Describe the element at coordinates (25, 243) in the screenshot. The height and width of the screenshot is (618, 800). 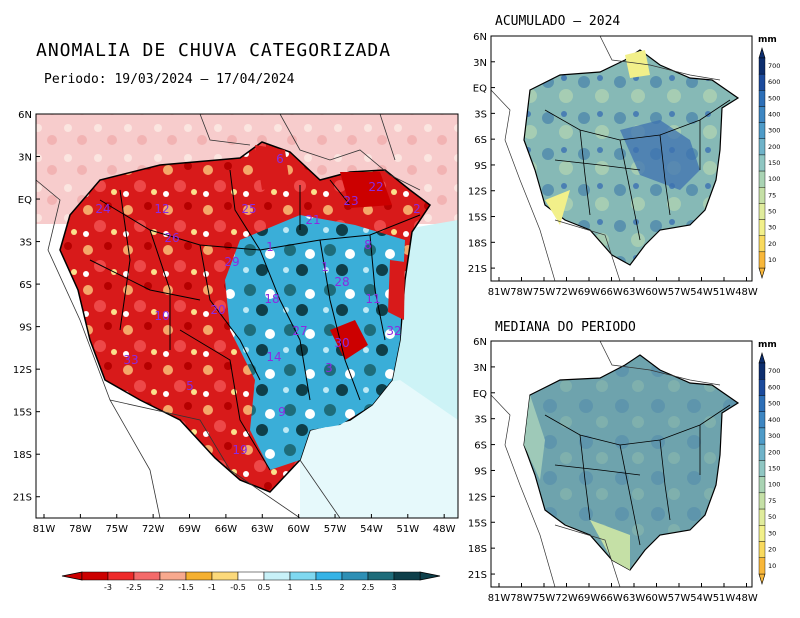
I see `lat-tick-label: 3S` at that location.